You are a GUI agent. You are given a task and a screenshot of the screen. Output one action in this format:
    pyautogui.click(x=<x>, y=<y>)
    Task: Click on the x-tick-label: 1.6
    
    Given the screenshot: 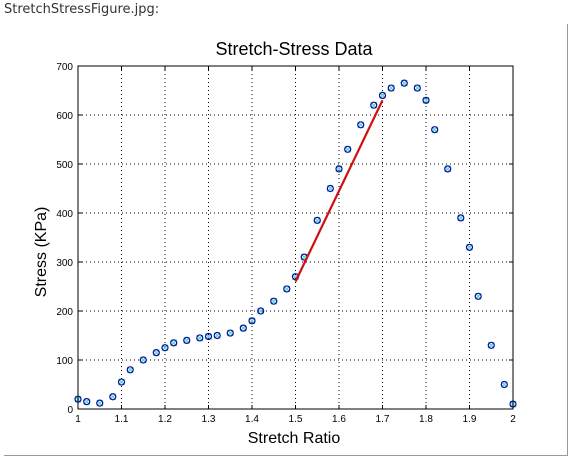 What is the action you would take?
    pyautogui.click(x=339, y=419)
    